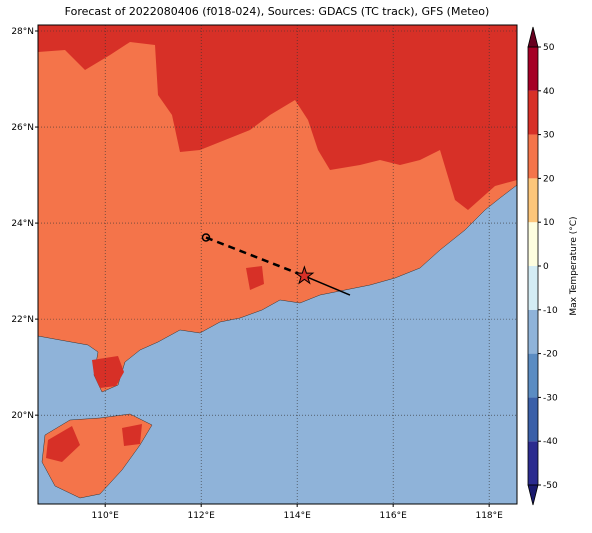 This screenshot has height=533, width=592. Describe the element at coordinates (574, 265) in the screenshot. I see `colorbar-label: Max Temperature (°C)` at that location.